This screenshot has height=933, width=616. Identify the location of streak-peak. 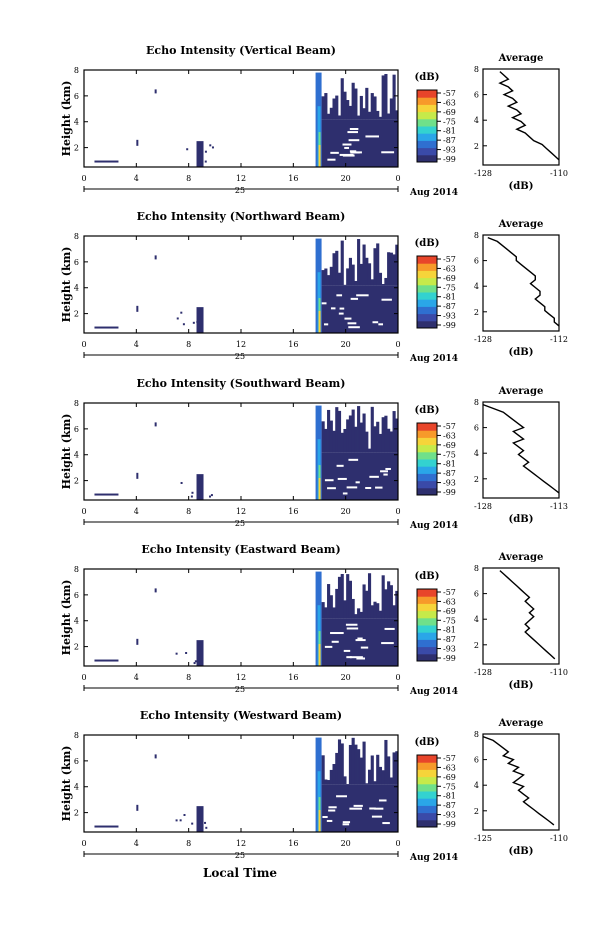
(320, 821).